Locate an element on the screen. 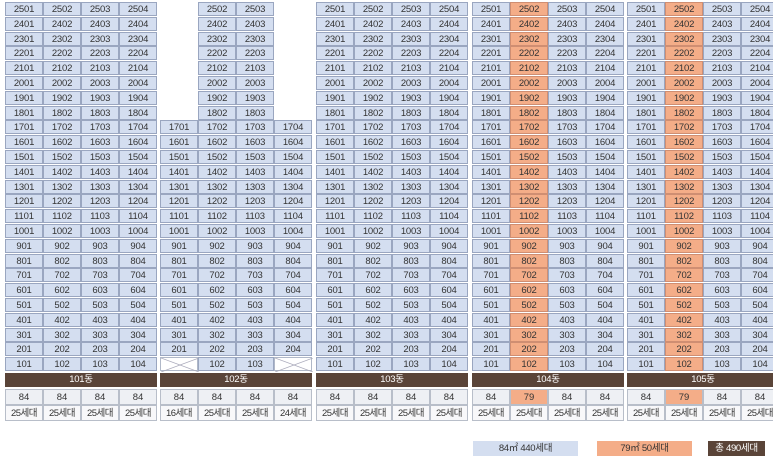  unit-cell: 2301 is located at coordinates (646, 38).